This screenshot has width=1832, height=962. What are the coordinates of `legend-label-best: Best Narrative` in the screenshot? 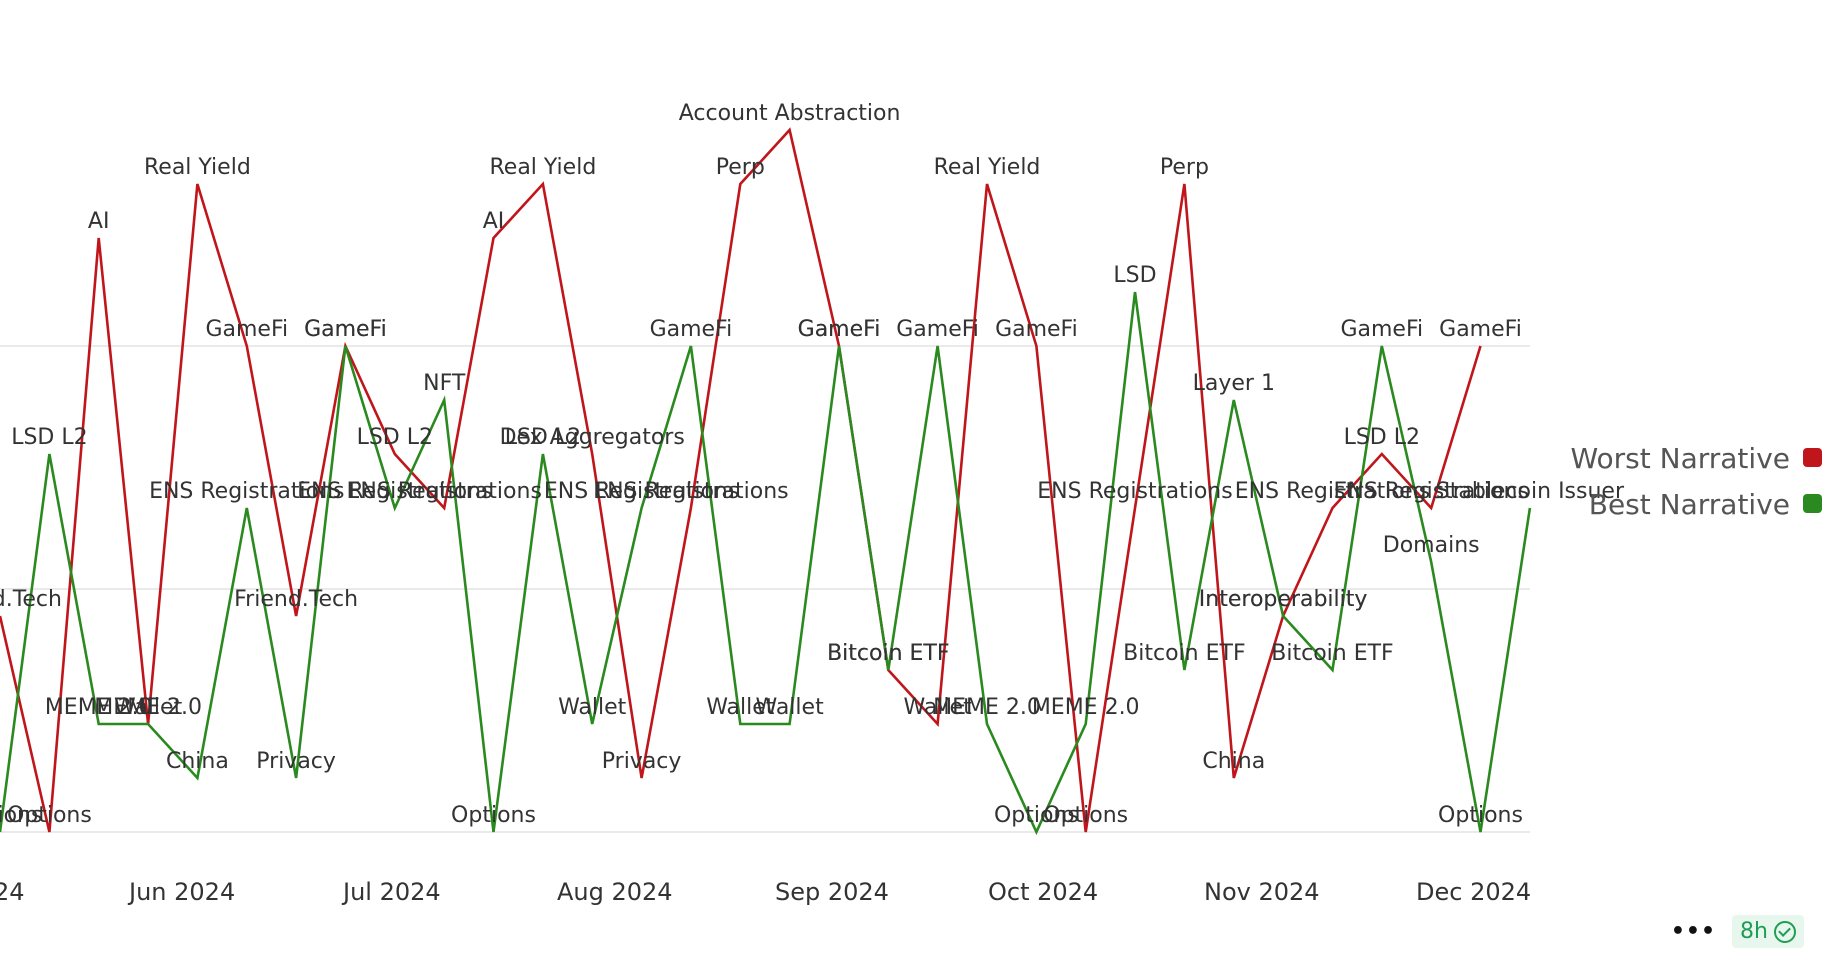 It's located at (1689, 504).